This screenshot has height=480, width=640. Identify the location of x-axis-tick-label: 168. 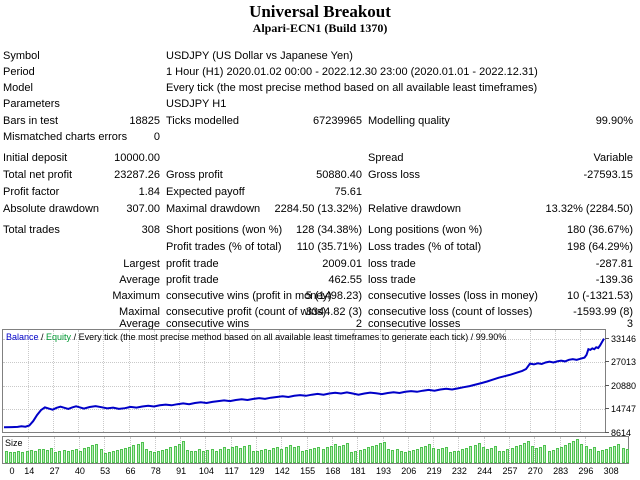
(333, 471).